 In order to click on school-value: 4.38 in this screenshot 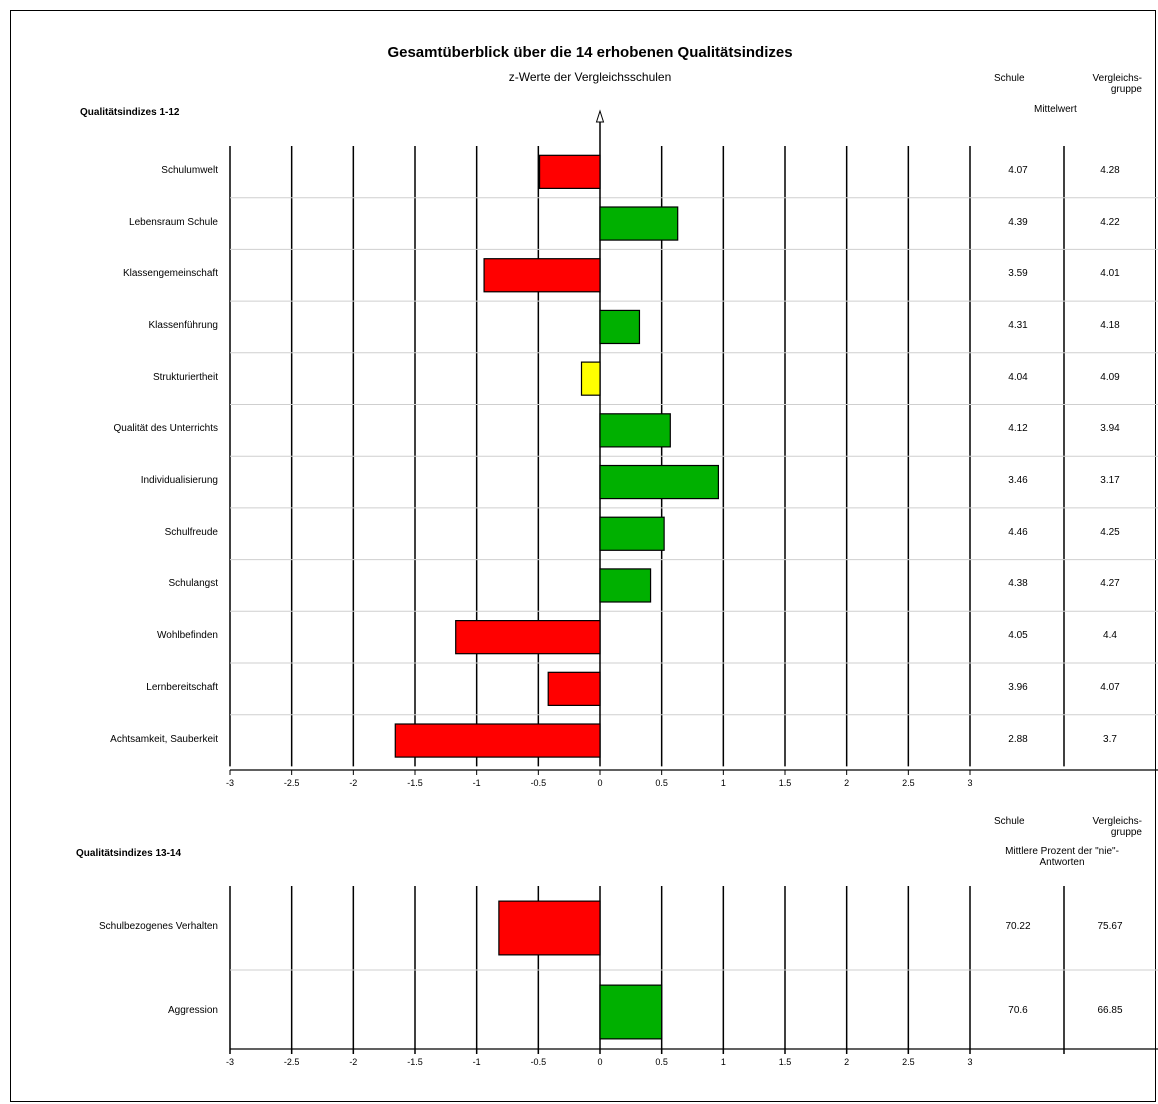, I will do `click(1018, 584)`.